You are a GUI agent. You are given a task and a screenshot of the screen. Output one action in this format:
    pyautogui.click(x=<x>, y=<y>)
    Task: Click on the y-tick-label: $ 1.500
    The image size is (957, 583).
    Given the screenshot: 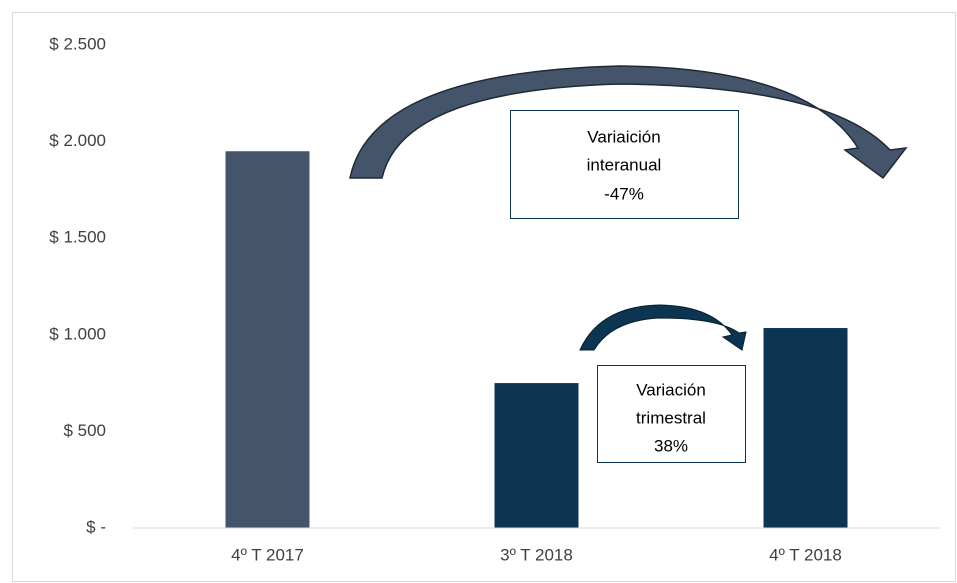 What is the action you would take?
    pyautogui.click(x=77, y=237)
    